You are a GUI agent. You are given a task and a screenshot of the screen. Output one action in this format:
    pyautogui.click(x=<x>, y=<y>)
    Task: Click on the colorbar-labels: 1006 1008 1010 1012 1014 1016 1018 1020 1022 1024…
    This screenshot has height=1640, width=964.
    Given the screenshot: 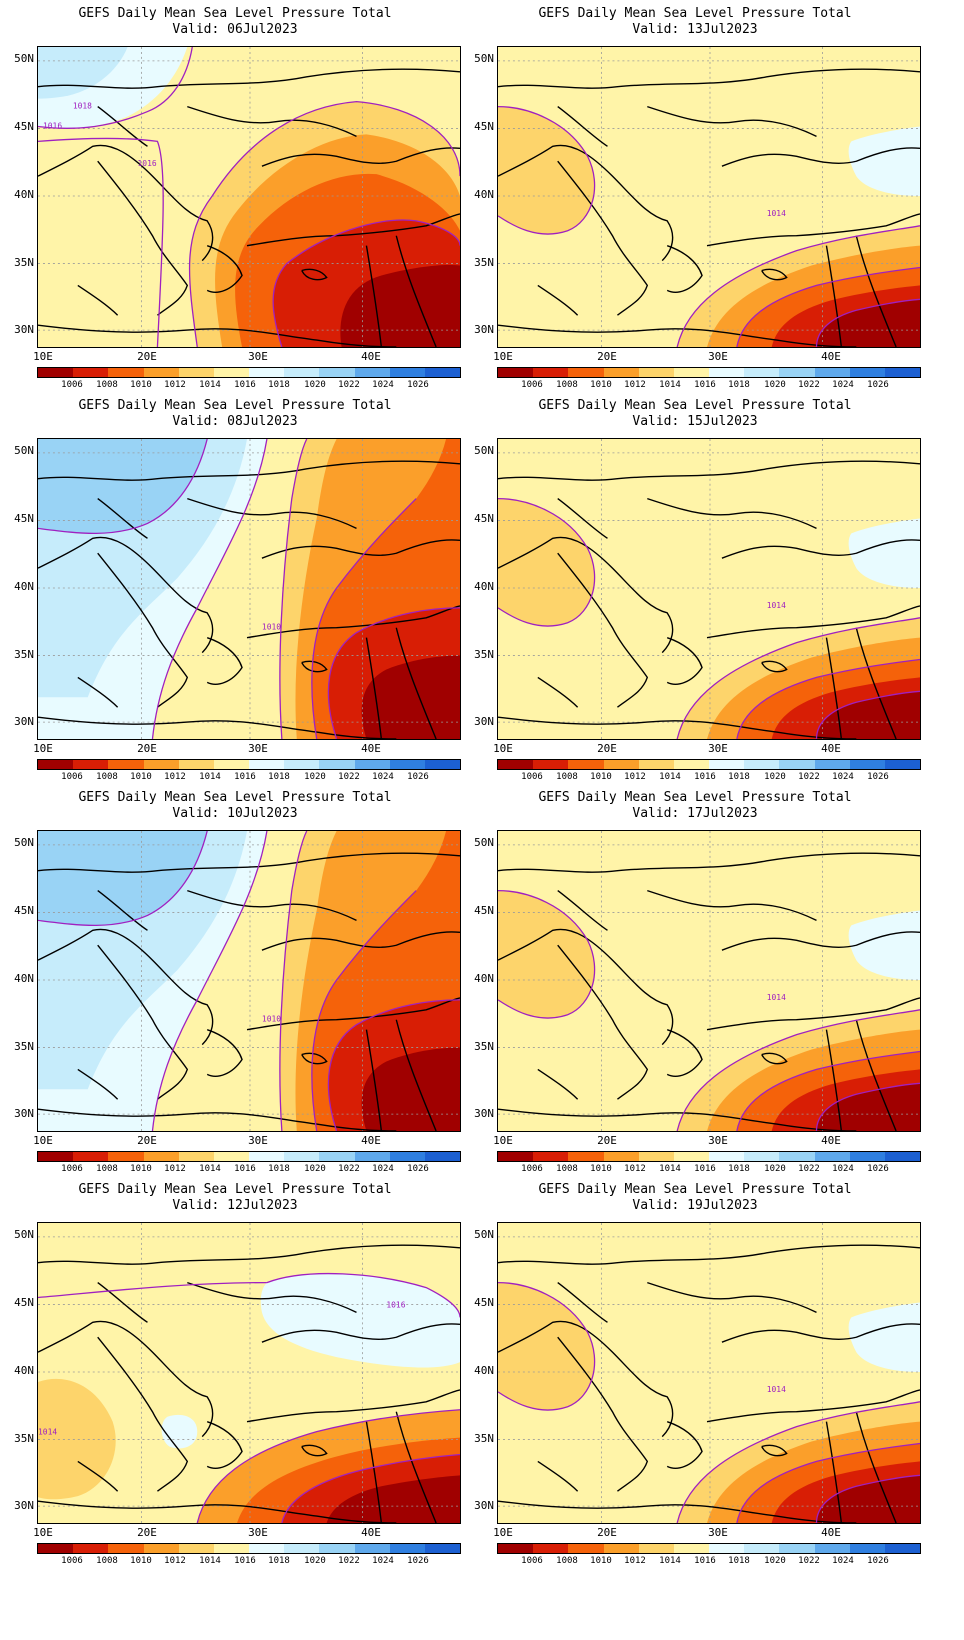 What is the action you would take?
    pyautogui.click(x=249, y=386)
    